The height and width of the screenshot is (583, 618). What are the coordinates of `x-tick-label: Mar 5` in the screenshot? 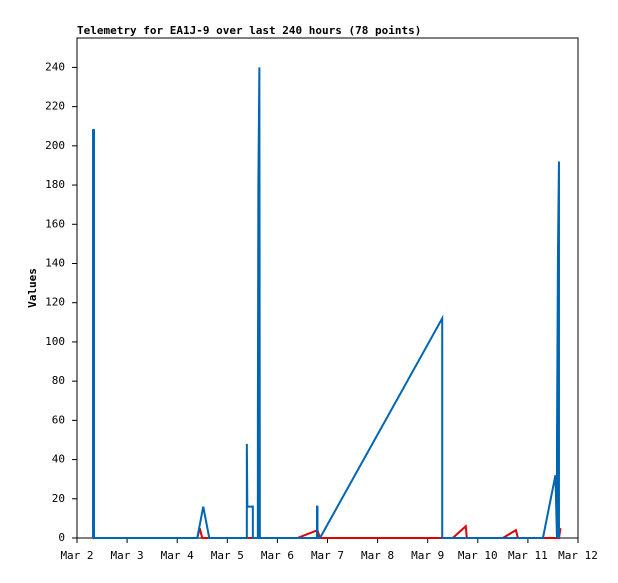 It's located at (227, 555).